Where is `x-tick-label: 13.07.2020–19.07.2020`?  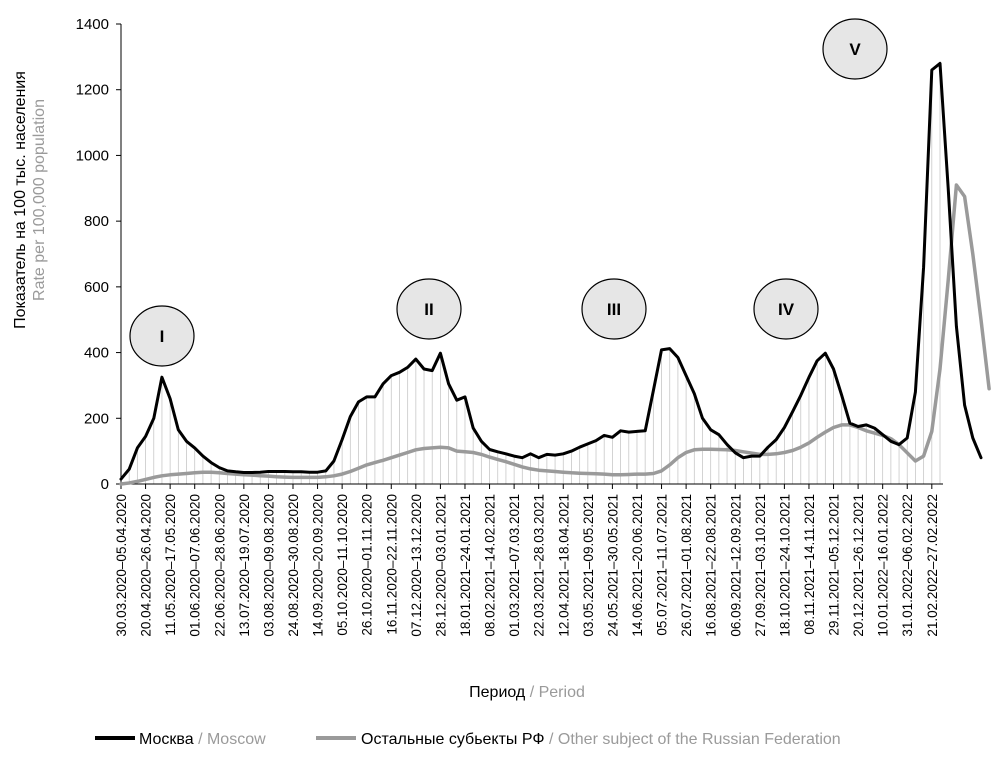 x-tick-label: 13.07.2020–19.07.2020 is located at coordinates (244, 565).